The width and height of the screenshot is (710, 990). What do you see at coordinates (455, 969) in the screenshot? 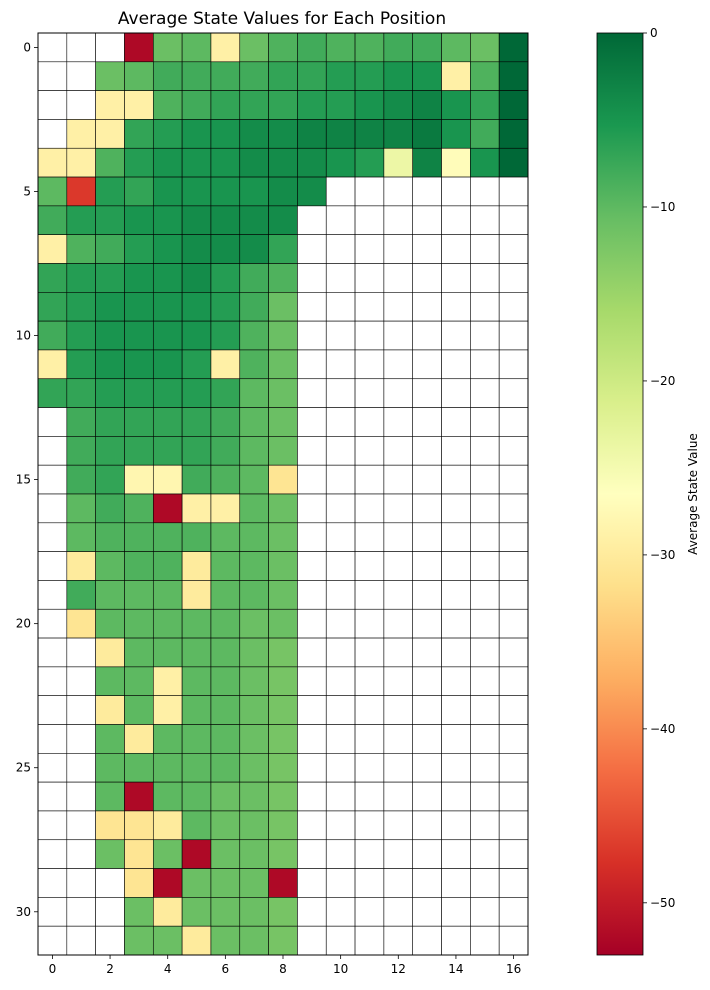
I see `x-tick-label: 14` at bounding box center [455, 969].